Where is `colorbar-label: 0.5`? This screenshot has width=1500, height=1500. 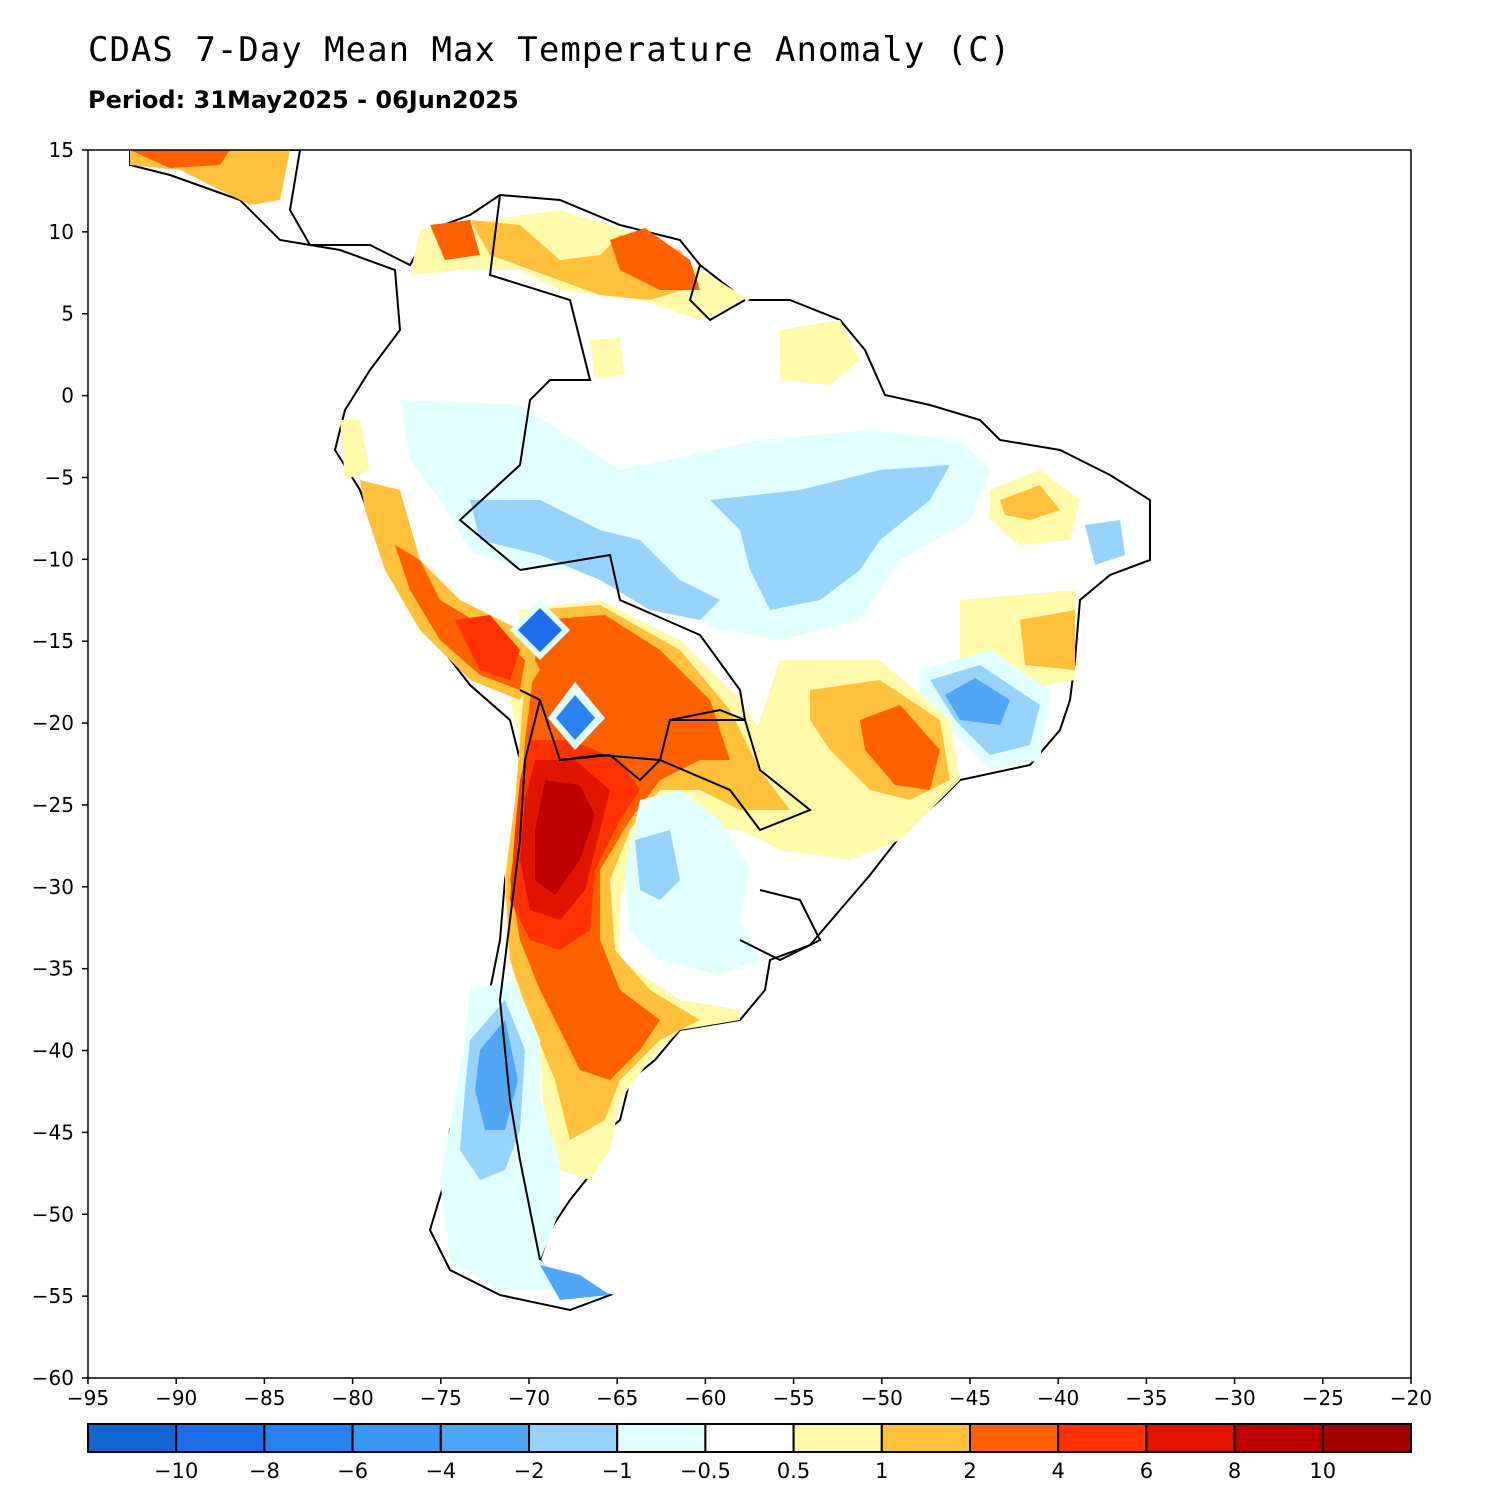 colorbar-label: 0.5 is located at coordinates (793, 1471).